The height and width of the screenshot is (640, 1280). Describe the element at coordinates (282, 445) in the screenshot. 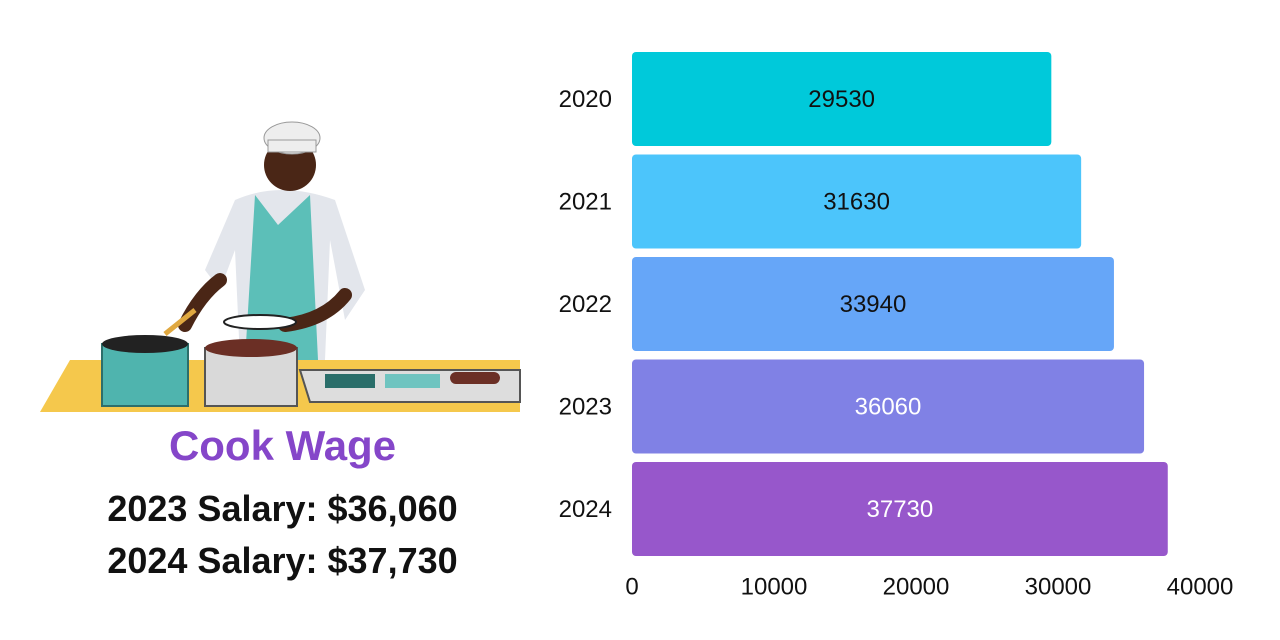

I see `chart-title: Cook Wage` at that location.